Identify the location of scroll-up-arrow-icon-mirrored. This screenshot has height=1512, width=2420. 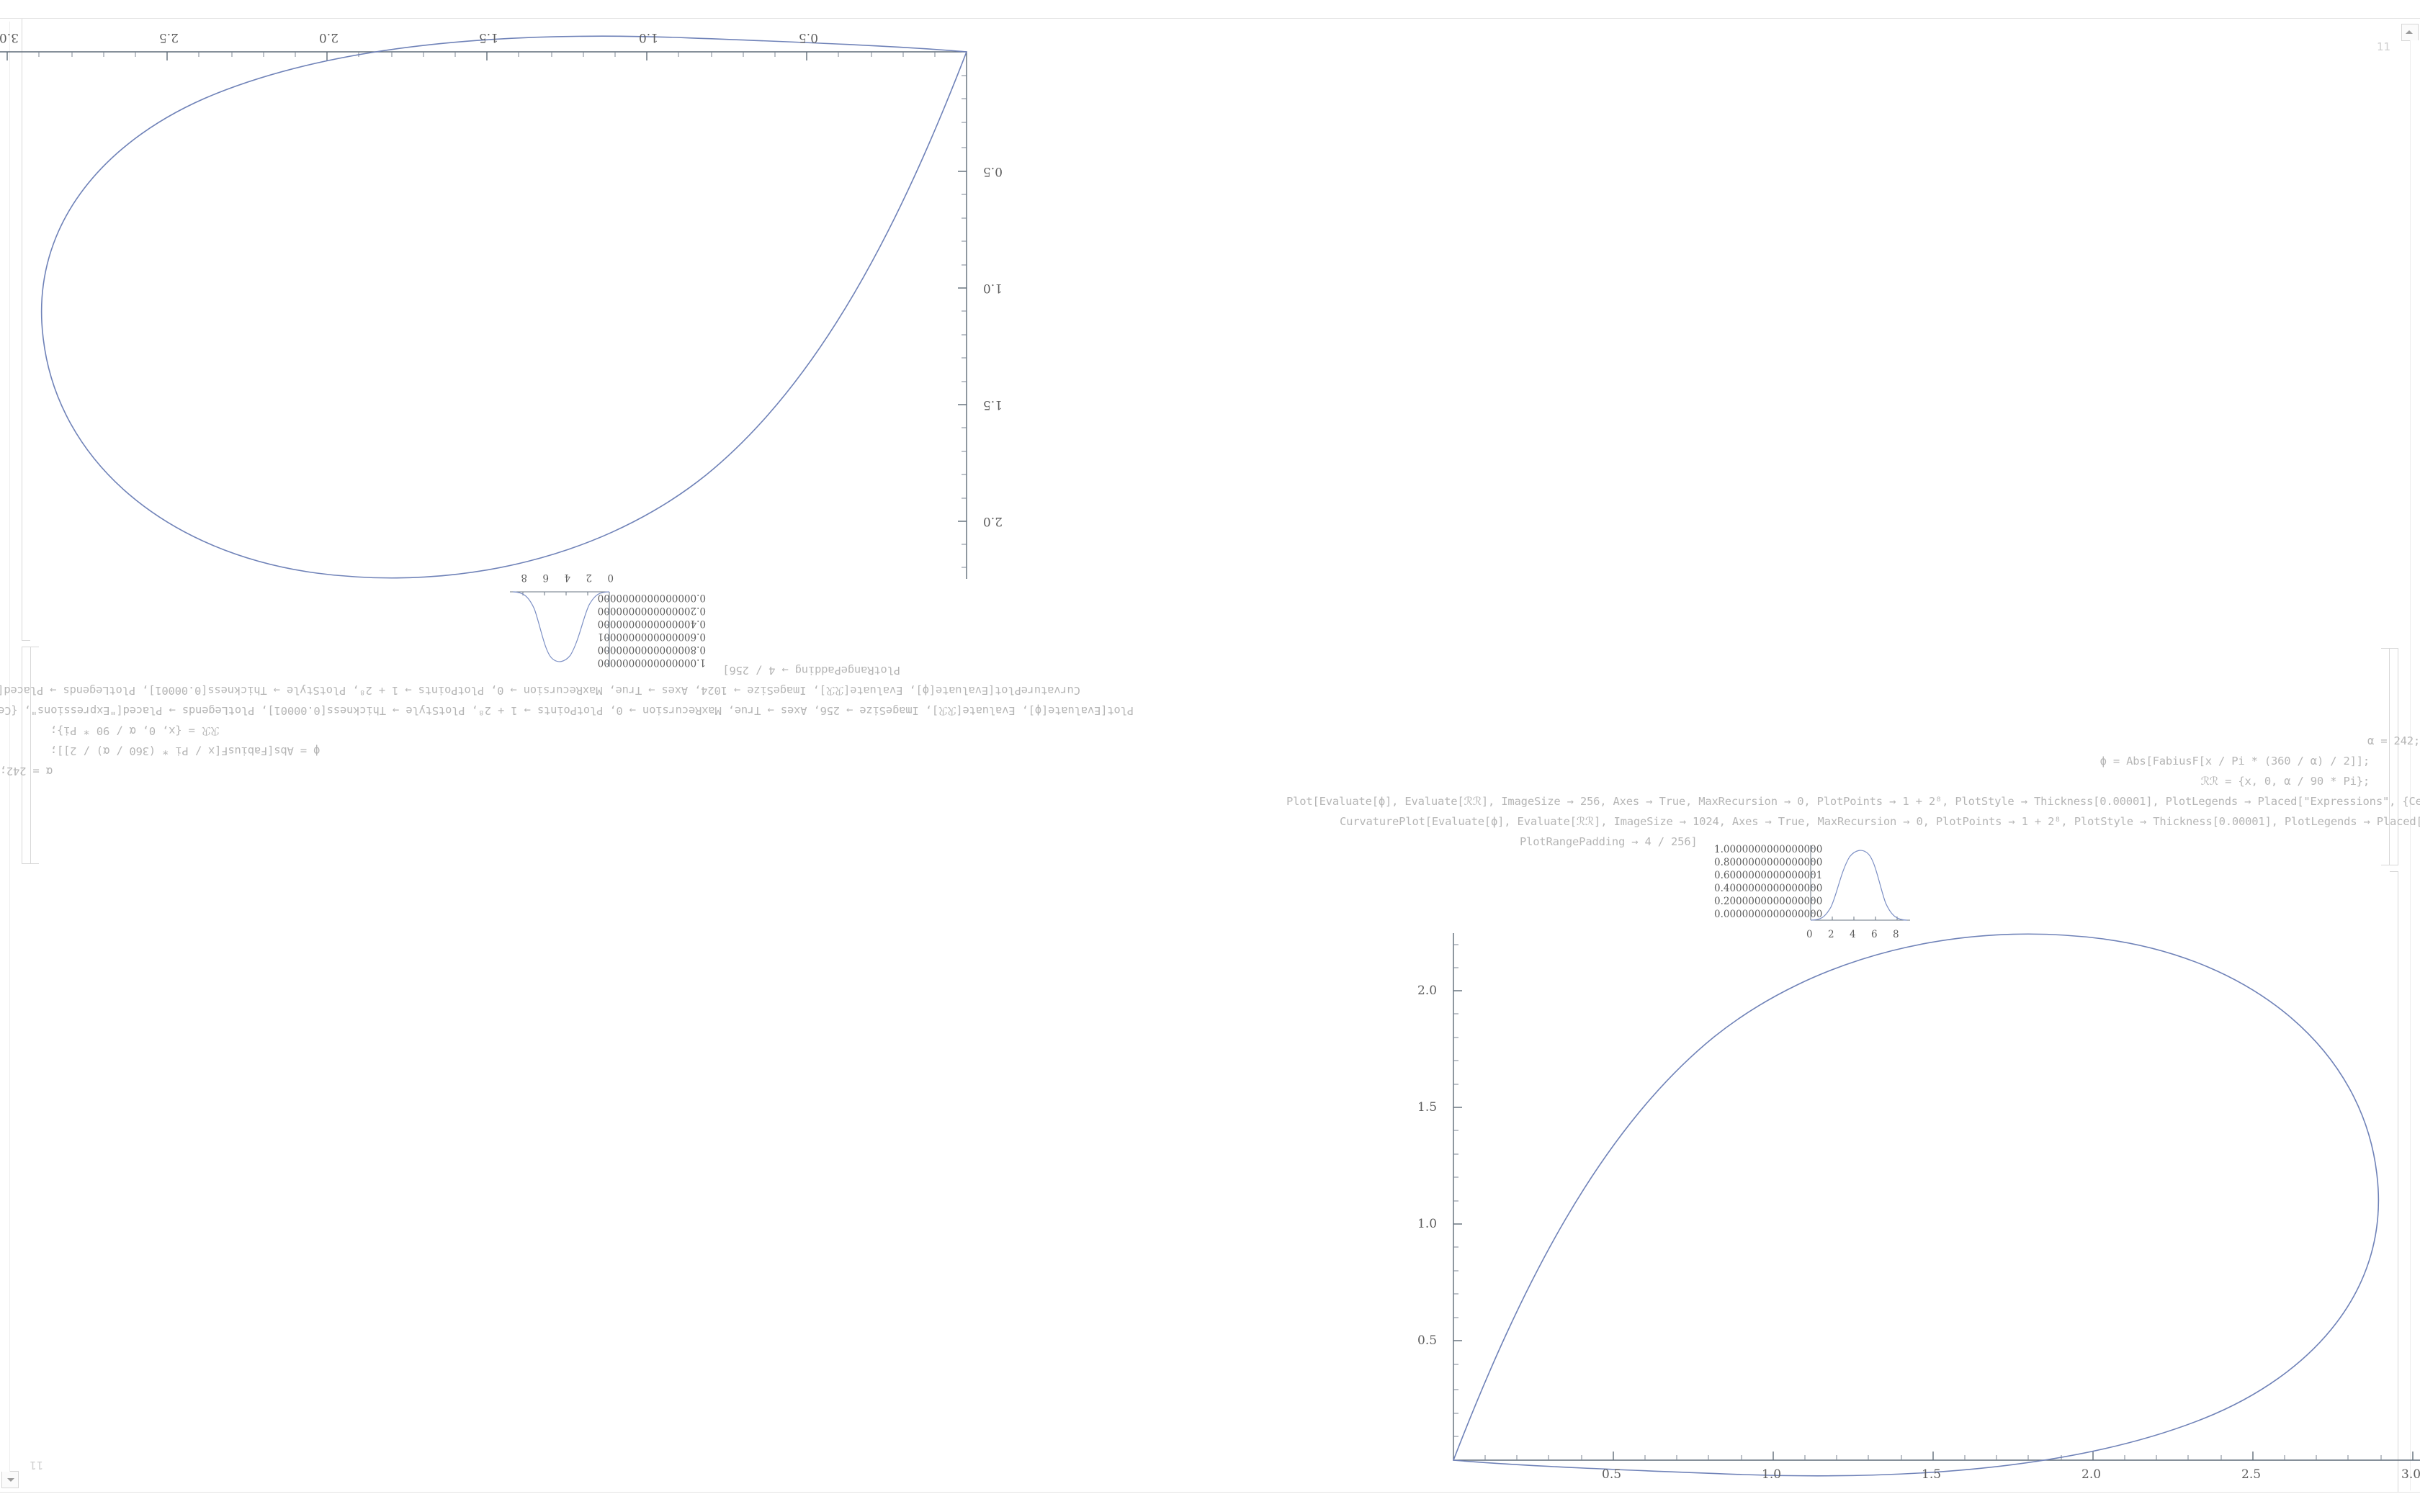
(10, 1480).